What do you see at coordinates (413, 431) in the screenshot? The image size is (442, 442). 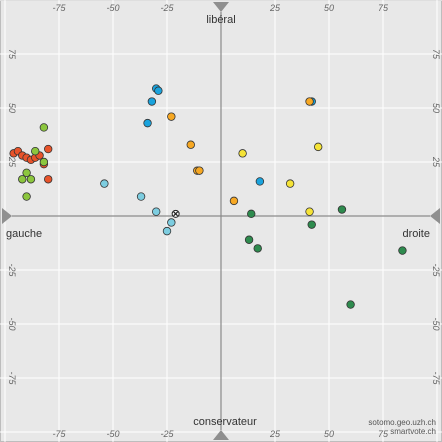 I see `credit-line-2: smartvote.ch` at bounding box center [413, 431].